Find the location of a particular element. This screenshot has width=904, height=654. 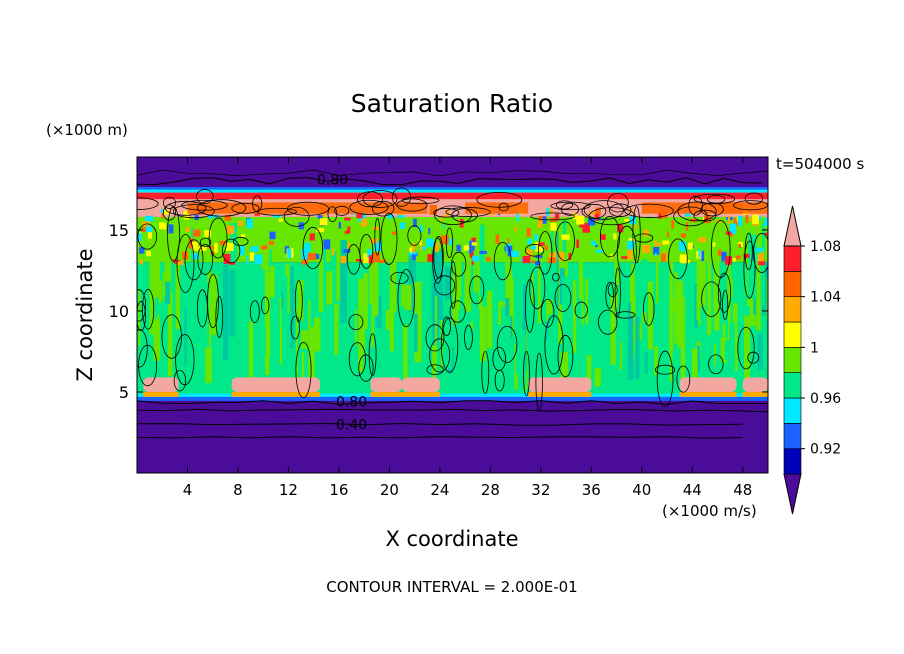

colorbar-swatch is located at coordinates (792, 385).